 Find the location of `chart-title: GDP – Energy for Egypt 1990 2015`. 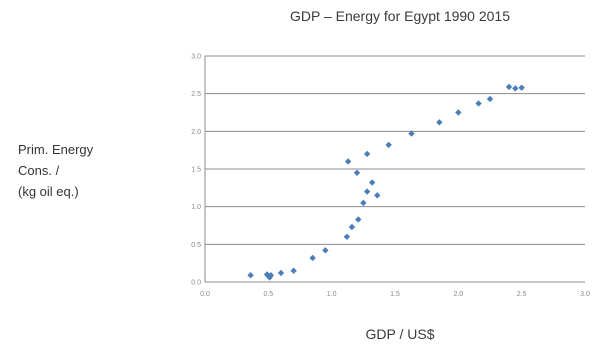

chart-title: GDP – Energy for Egypt 1990 2015 is located at coordinates (400, 16).